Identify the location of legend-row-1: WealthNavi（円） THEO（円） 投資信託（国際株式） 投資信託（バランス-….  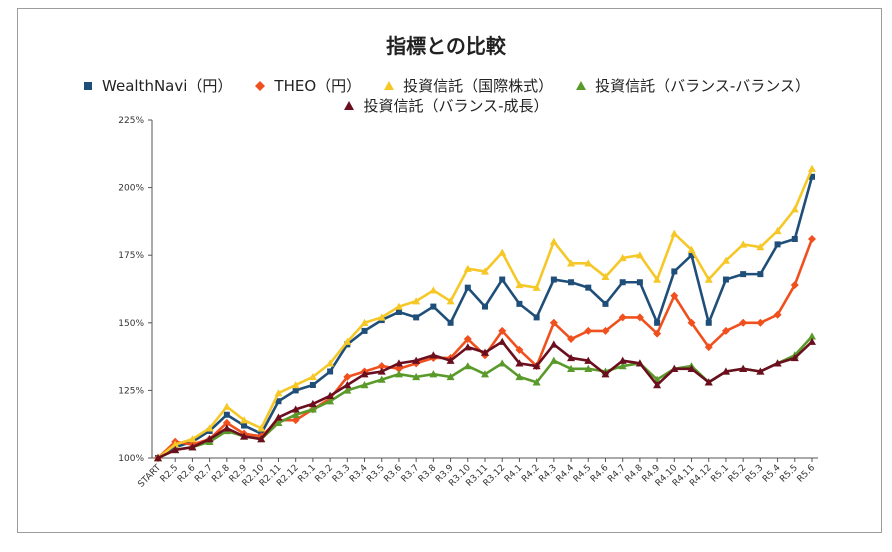
(446, 85).